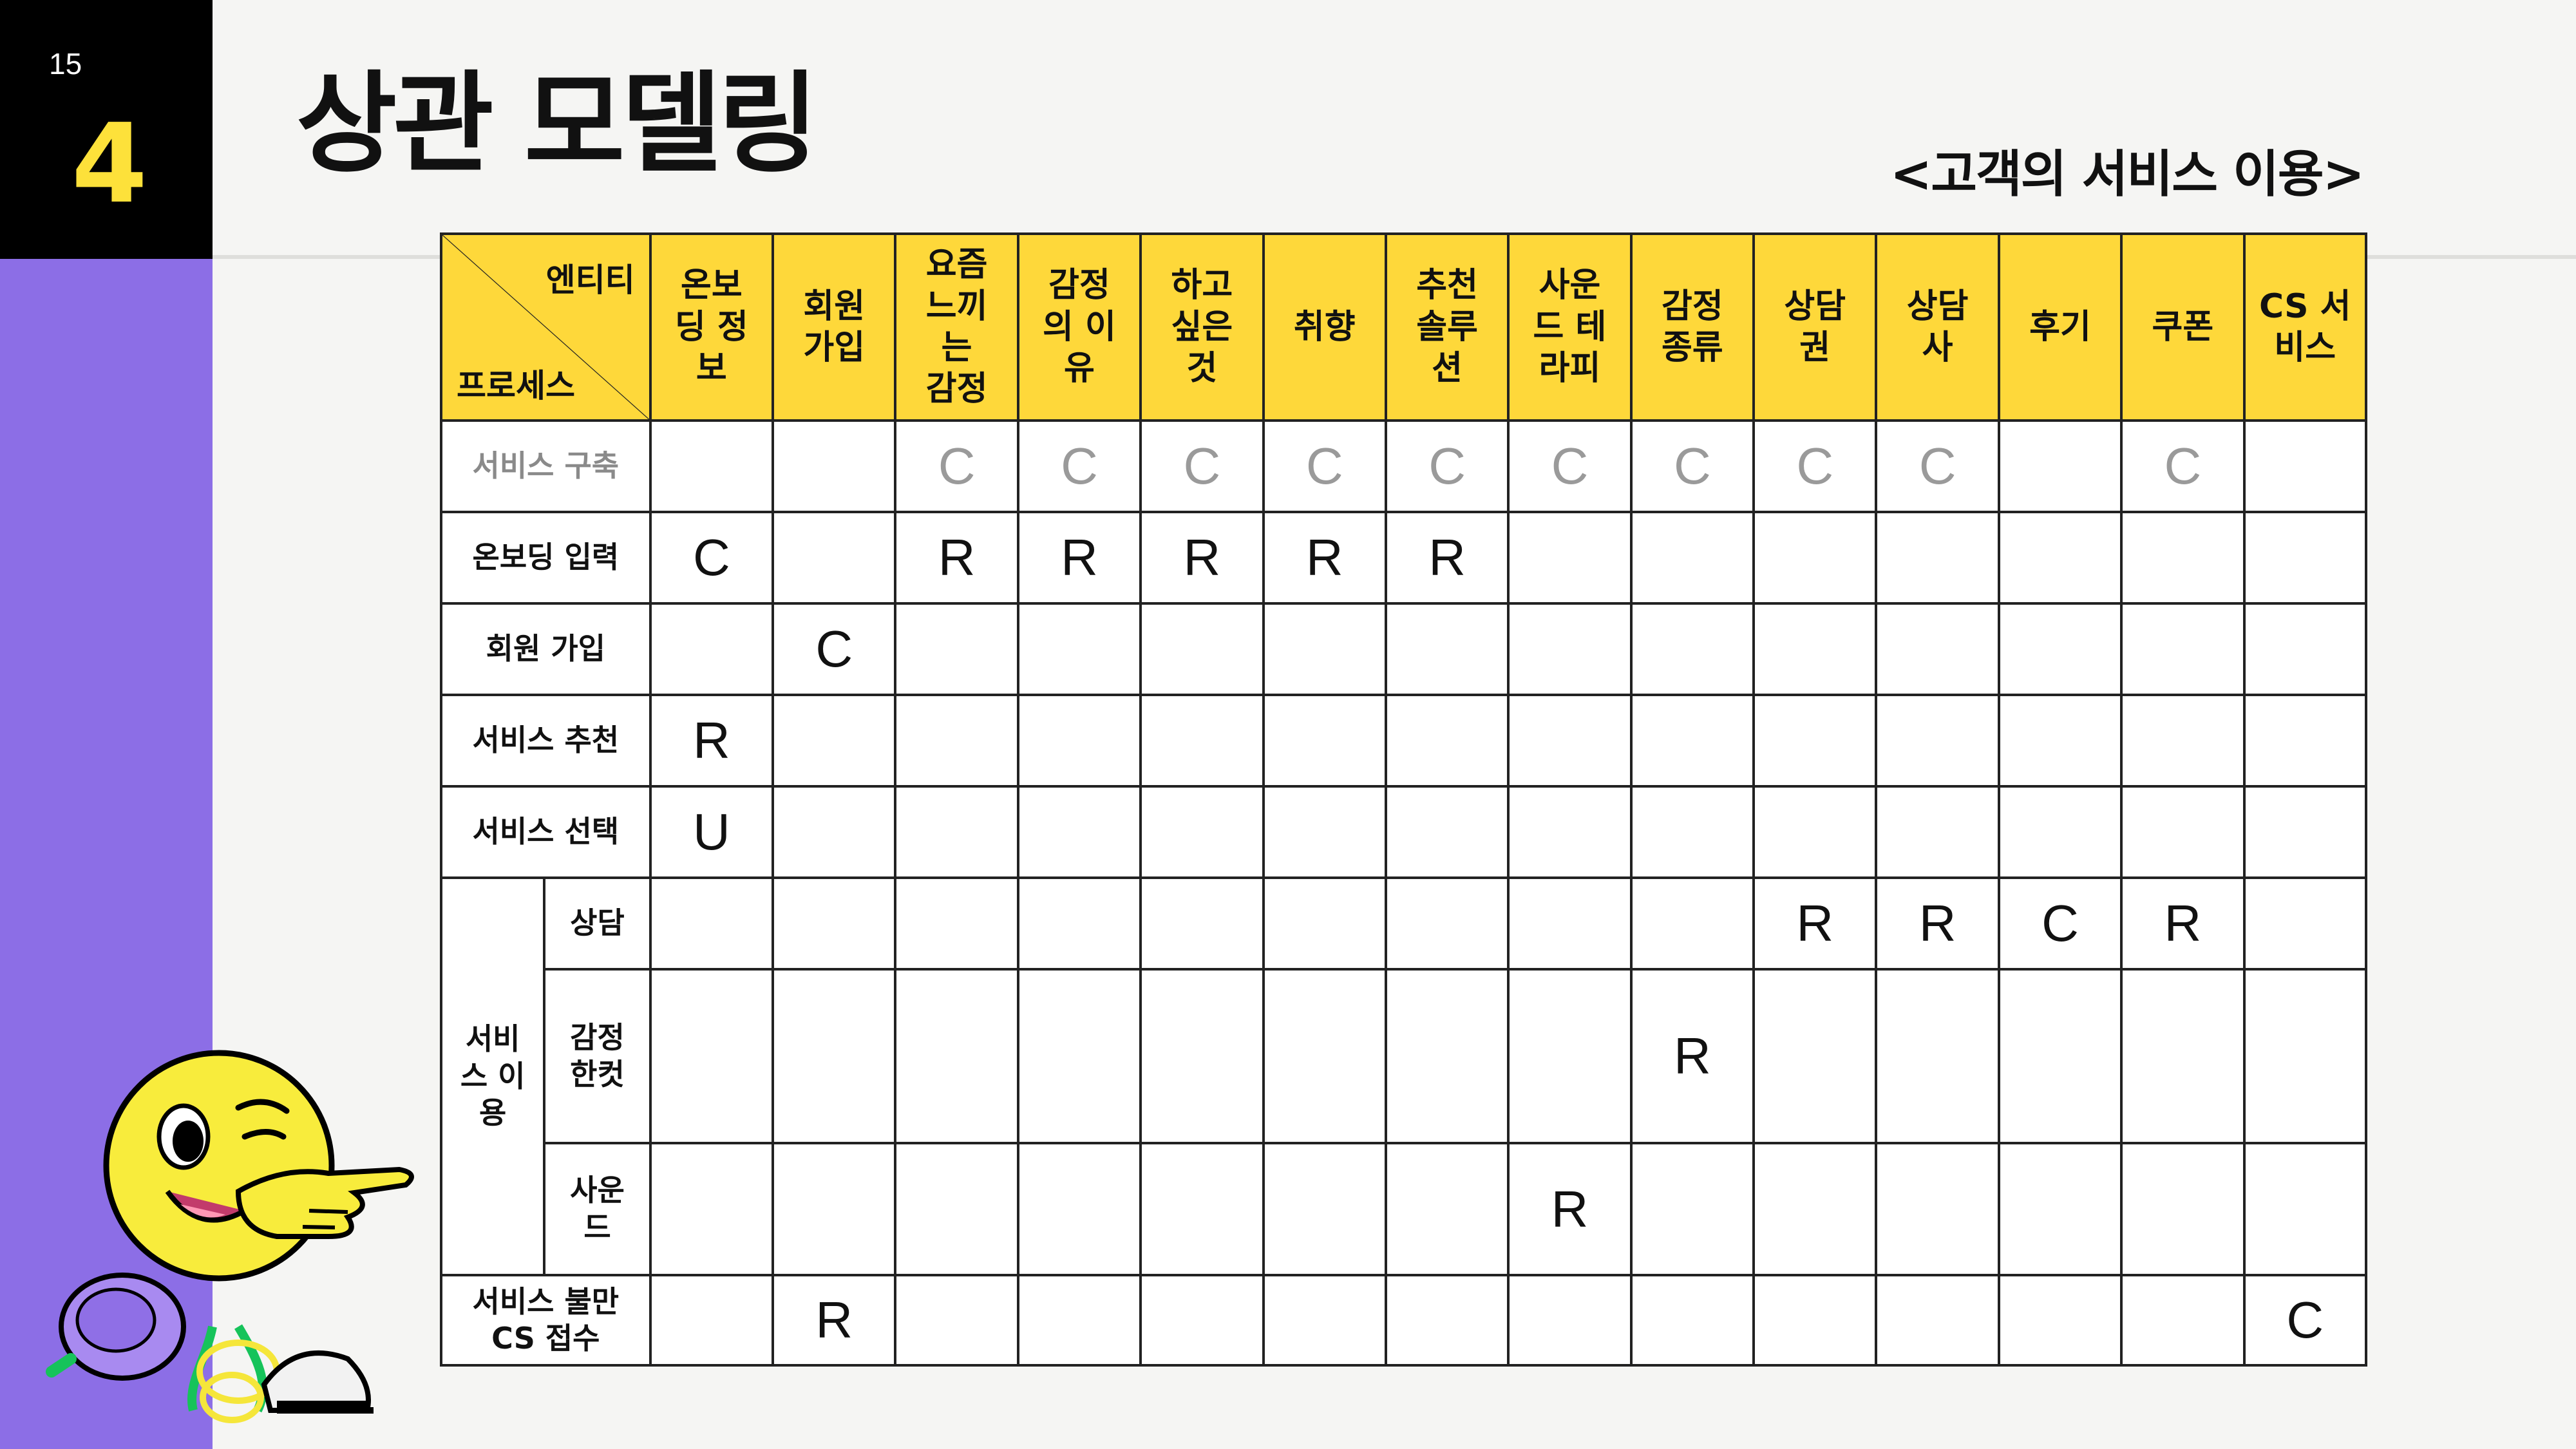 The width and height of the screenshot is (2576, 1449). I want to click on matrix-cell: U, so click(712, 832).